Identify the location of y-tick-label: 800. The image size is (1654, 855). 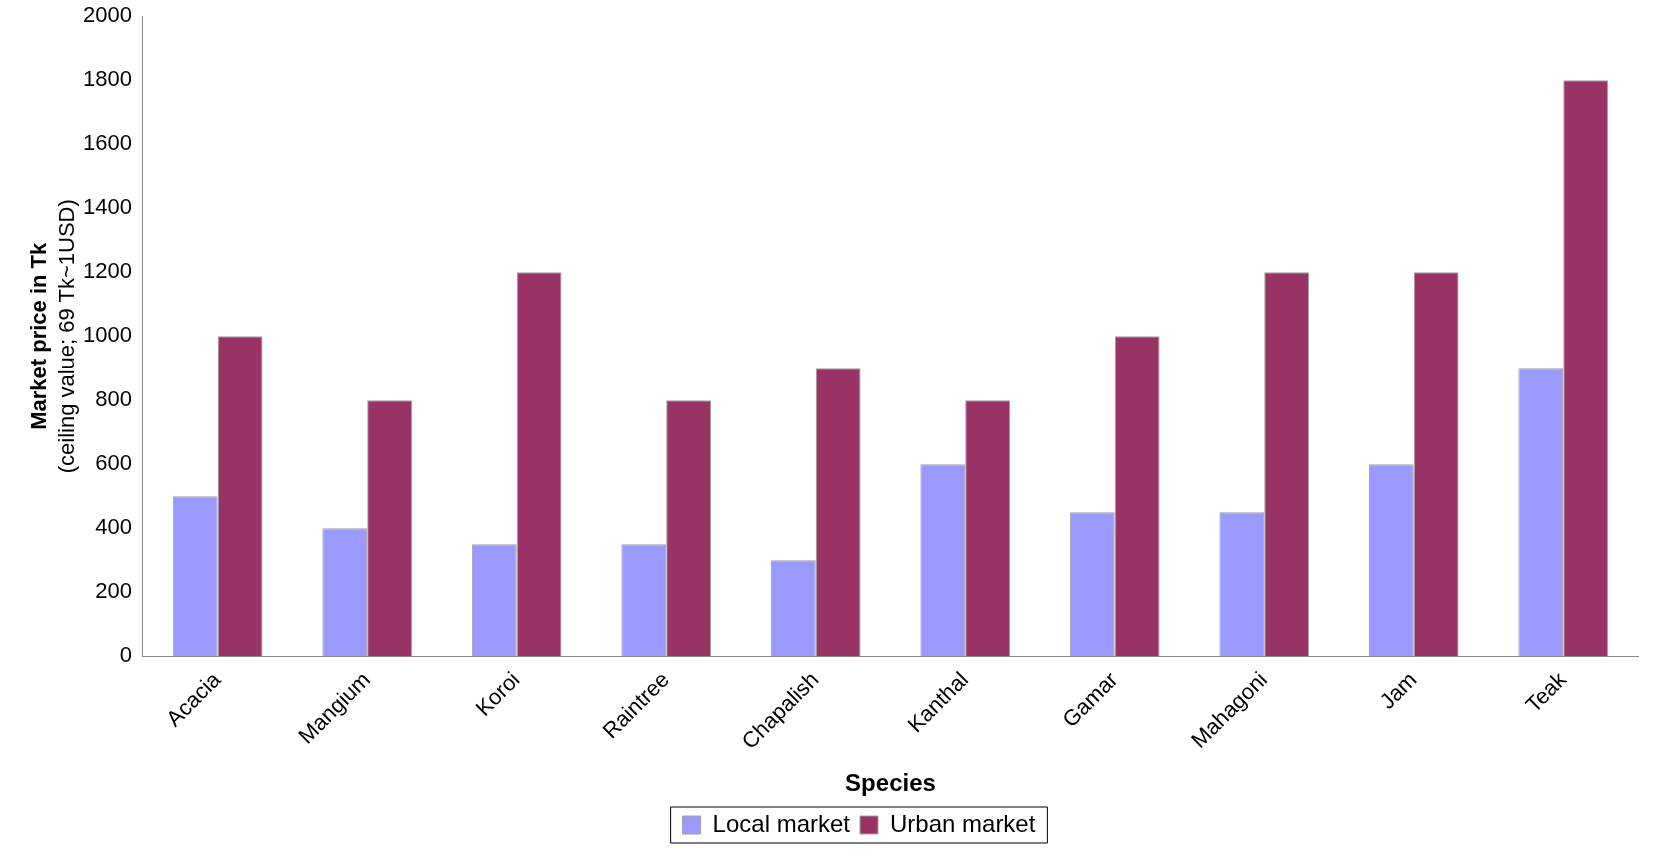
(113, 399).